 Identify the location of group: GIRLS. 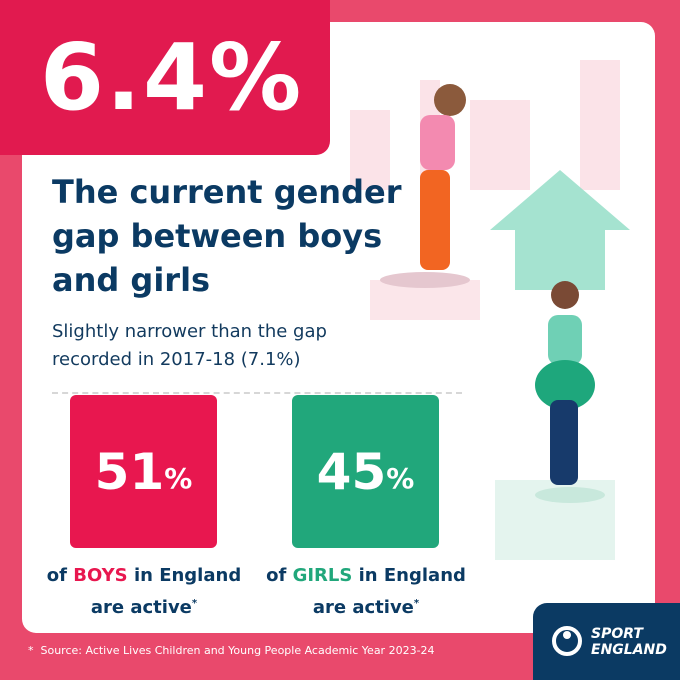
(322, 575).